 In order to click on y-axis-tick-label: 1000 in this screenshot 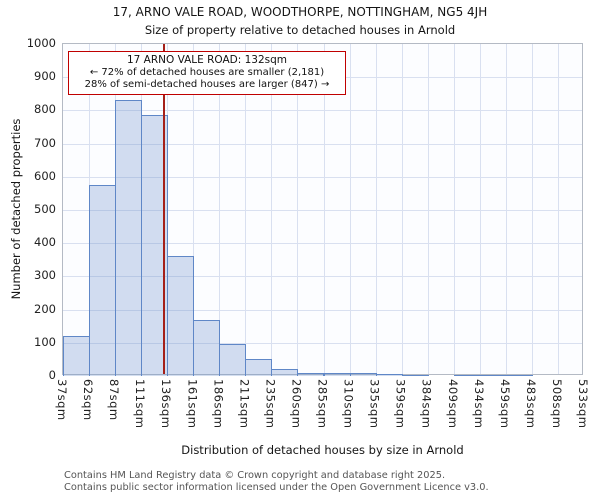, I will do `click(41, 43)`.